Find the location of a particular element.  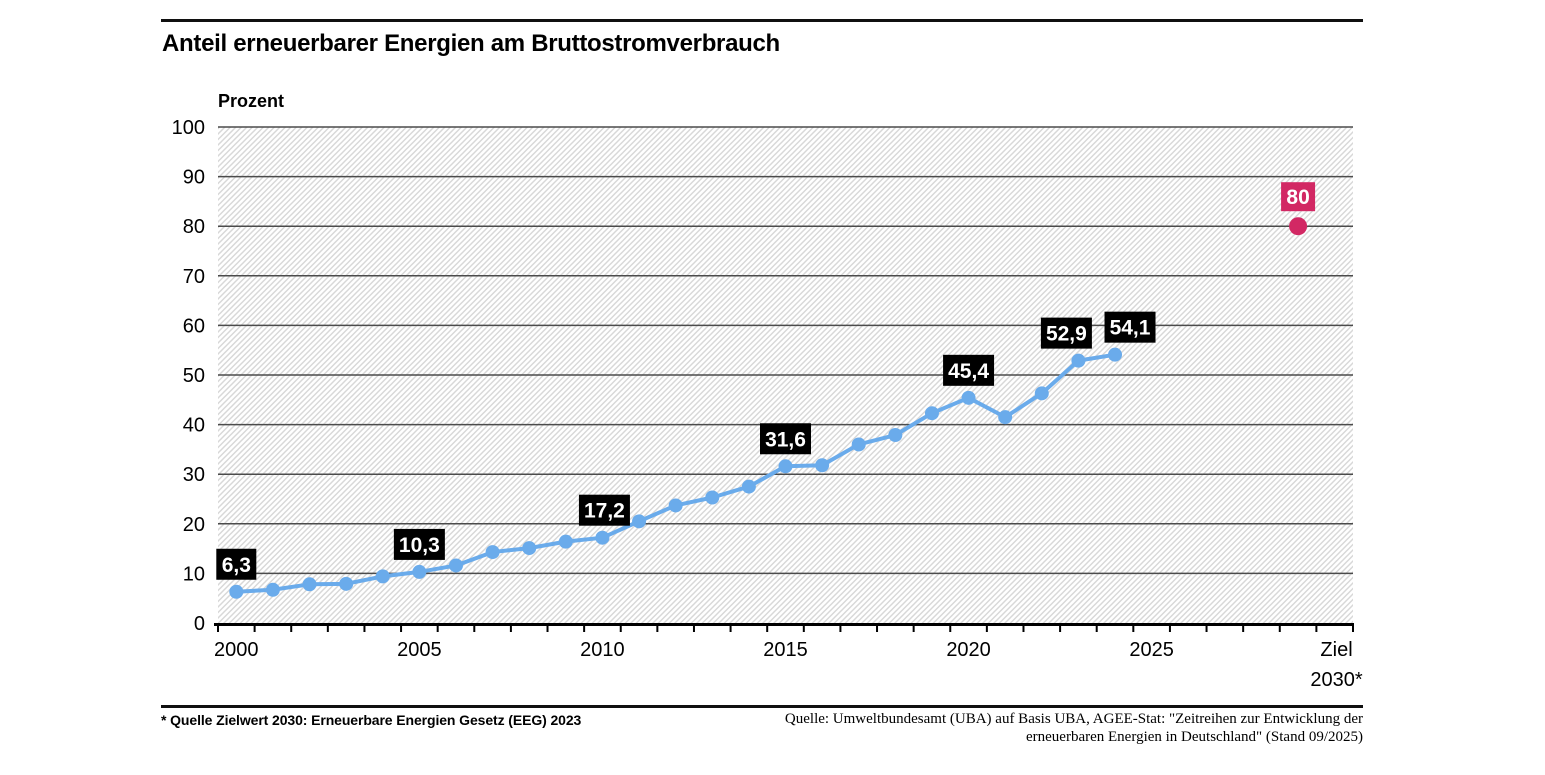

x-tick-label: 2025 is located at coordinates (1151, 650).